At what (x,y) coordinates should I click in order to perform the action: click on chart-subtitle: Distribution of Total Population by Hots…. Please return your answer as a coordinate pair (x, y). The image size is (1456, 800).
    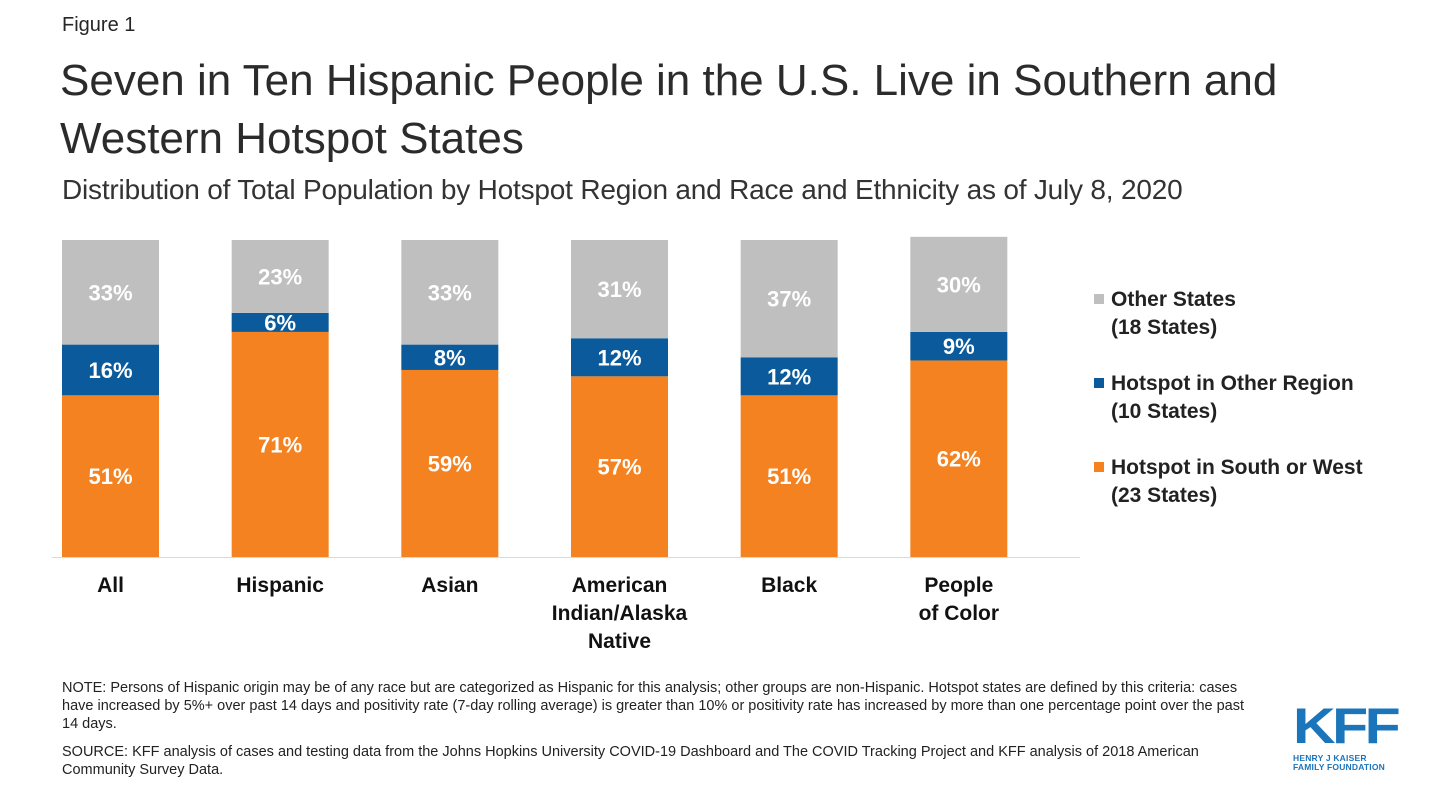
    Looking at the image, I should click on (622, 189).